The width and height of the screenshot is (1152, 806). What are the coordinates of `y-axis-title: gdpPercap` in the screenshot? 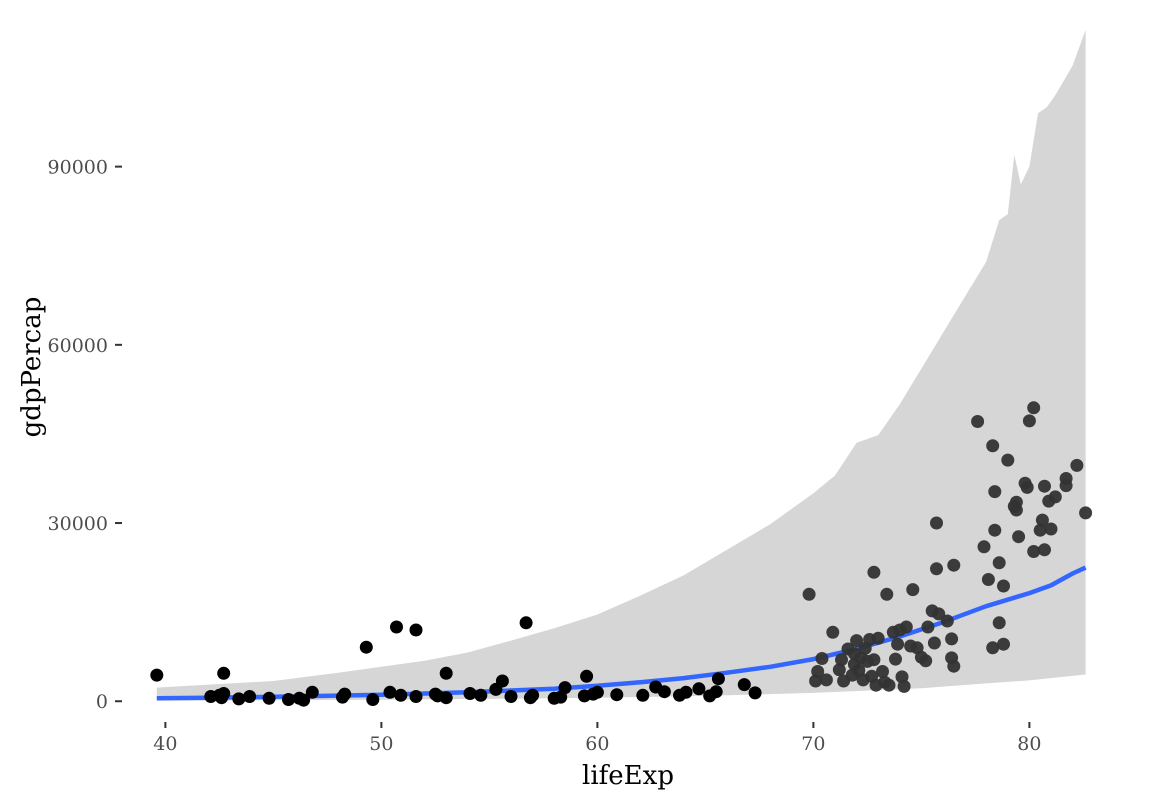 It's located at (32, 367).